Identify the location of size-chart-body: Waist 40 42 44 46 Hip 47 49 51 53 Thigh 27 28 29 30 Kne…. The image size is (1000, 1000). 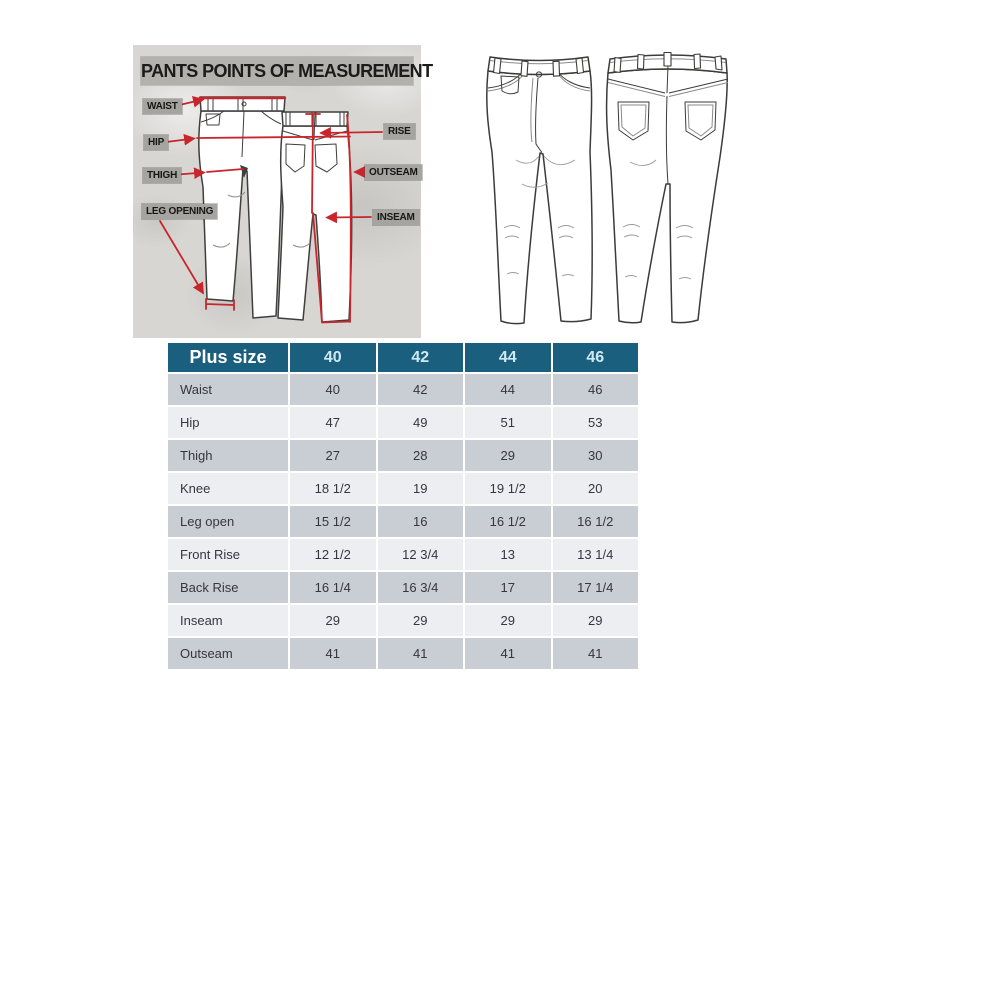
(403, 521).